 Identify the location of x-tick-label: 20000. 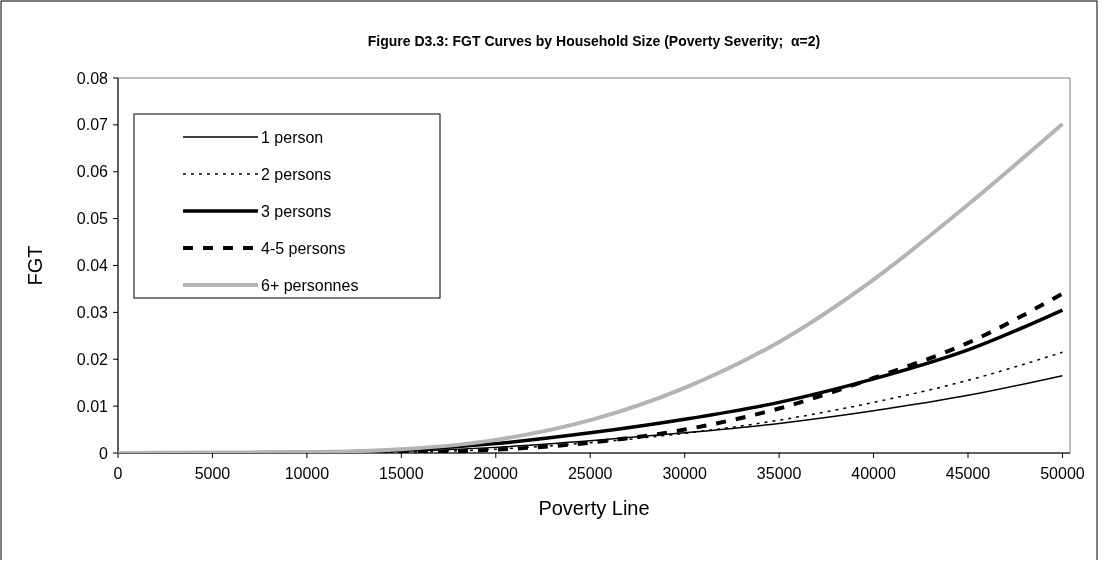
(496, 473).